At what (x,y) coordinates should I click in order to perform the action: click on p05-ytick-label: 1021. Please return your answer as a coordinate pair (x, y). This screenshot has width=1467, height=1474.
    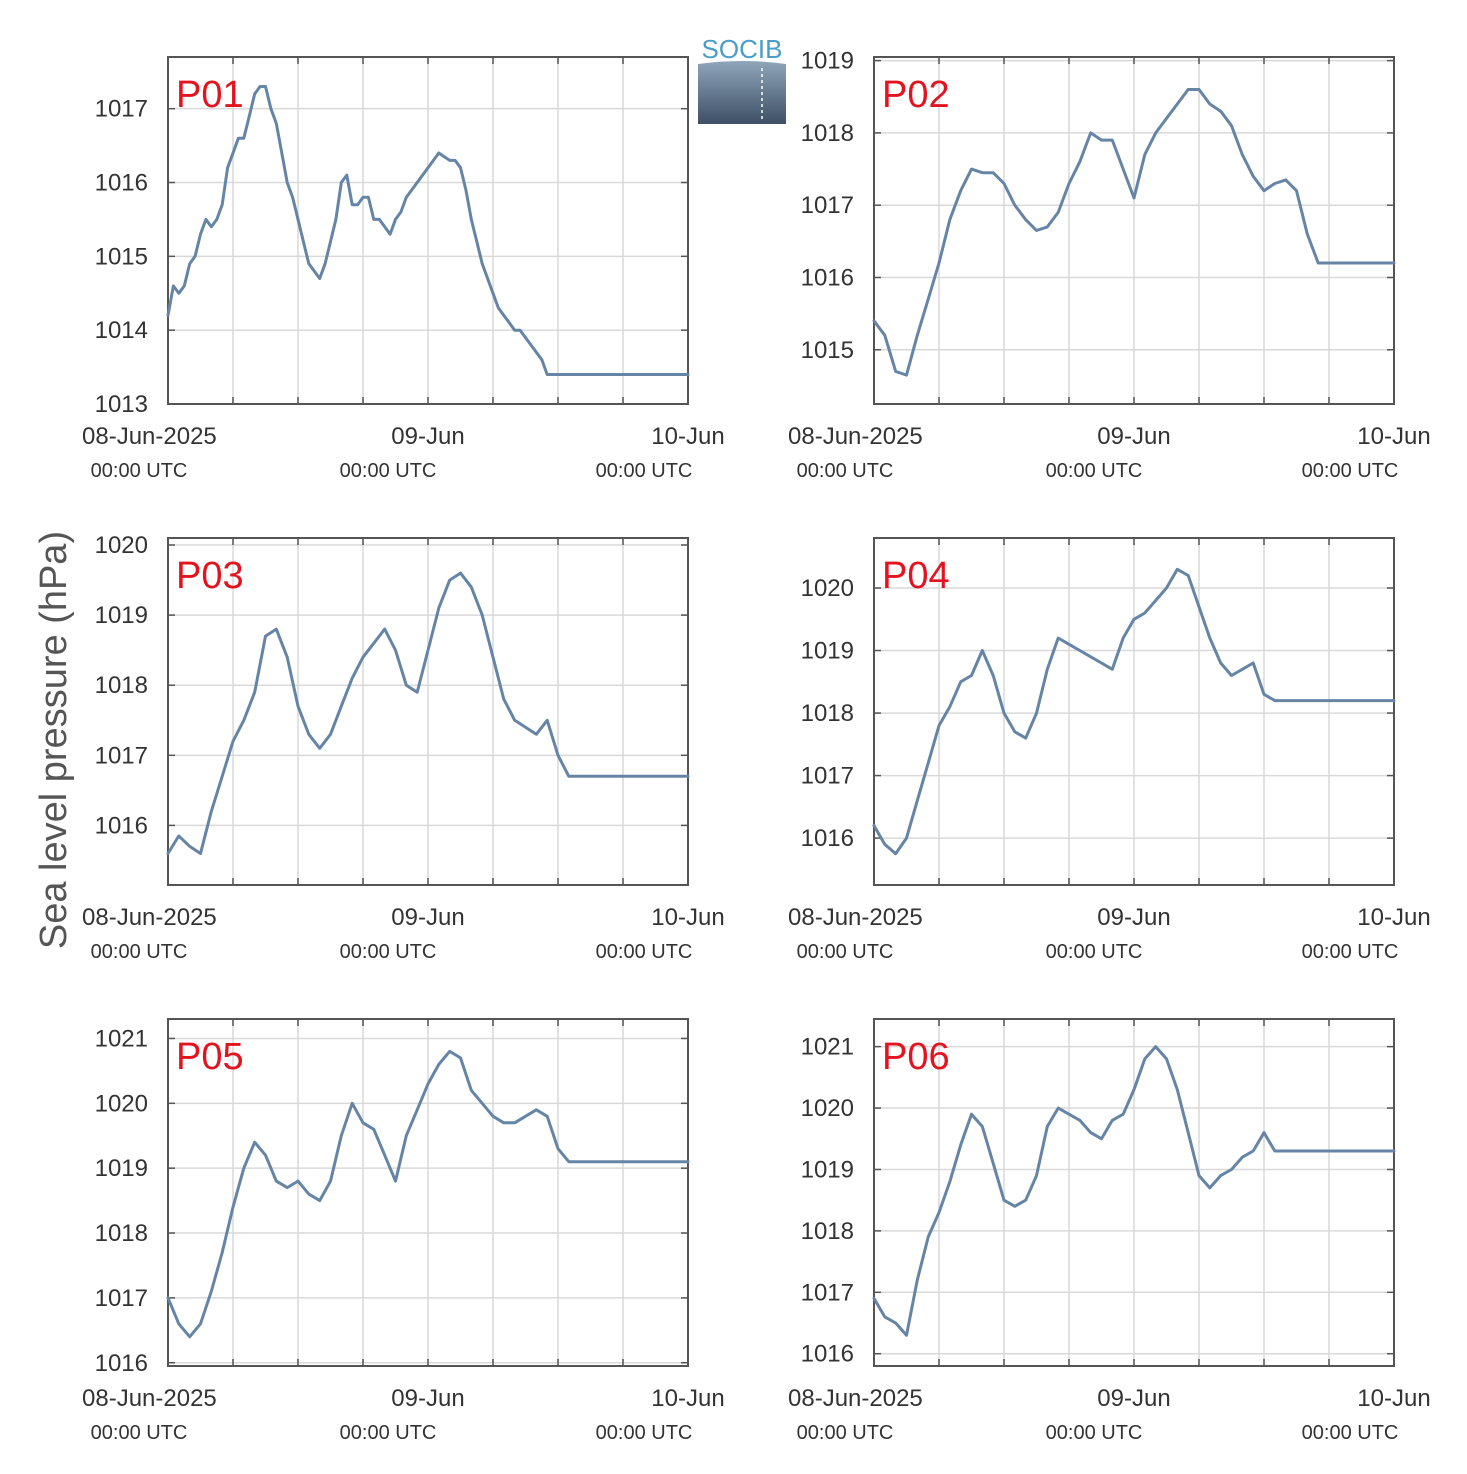
    Looking at the image, I should click on (121, 1038).